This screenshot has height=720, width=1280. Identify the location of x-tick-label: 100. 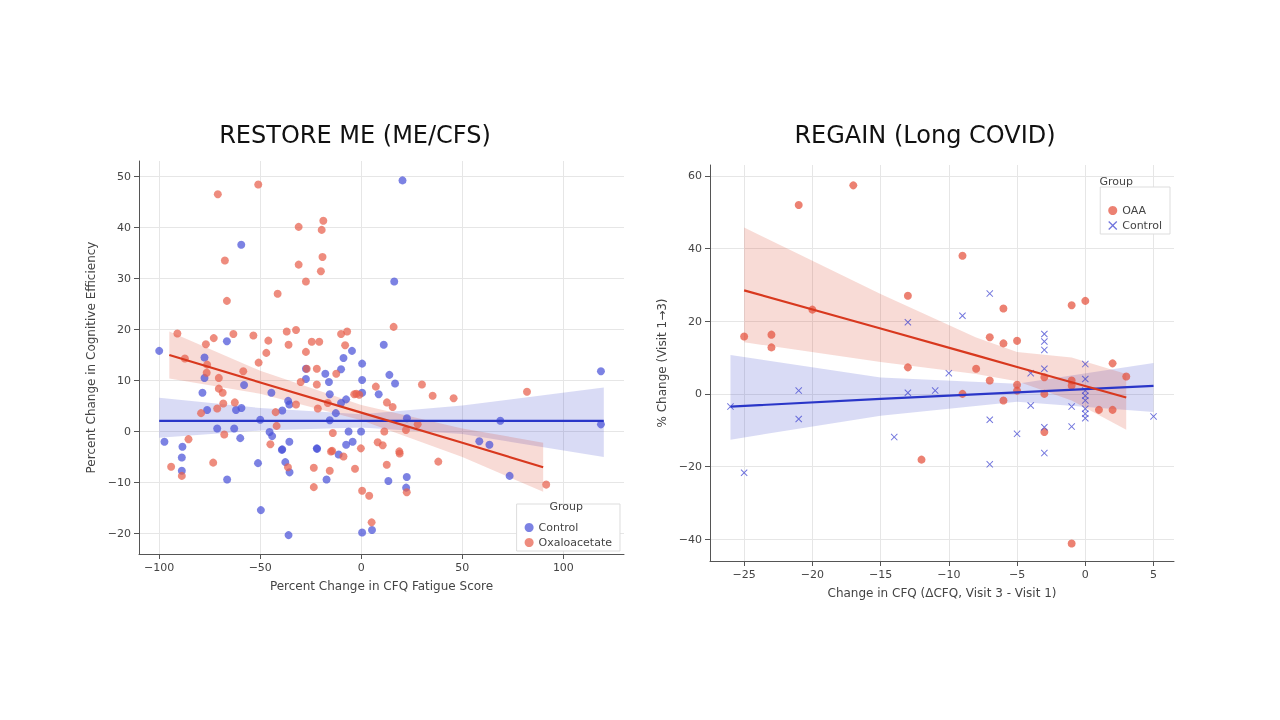
(563, 567).